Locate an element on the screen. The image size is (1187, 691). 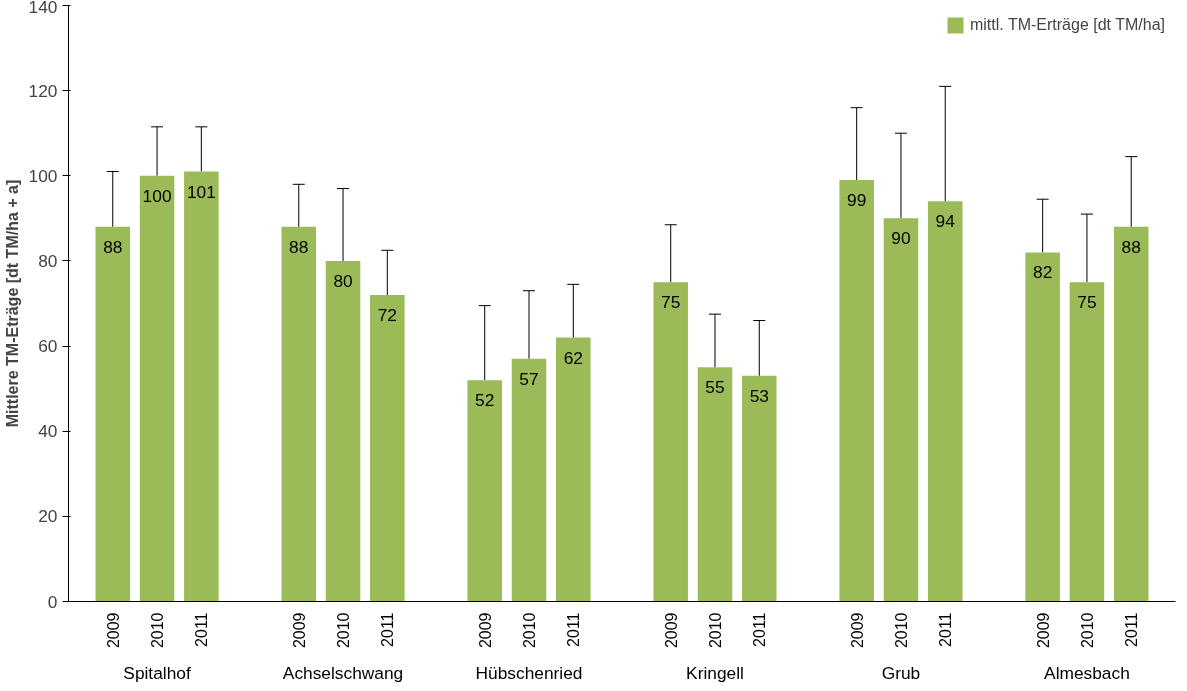
data-label: 57 is located at coordinates (529, 378).